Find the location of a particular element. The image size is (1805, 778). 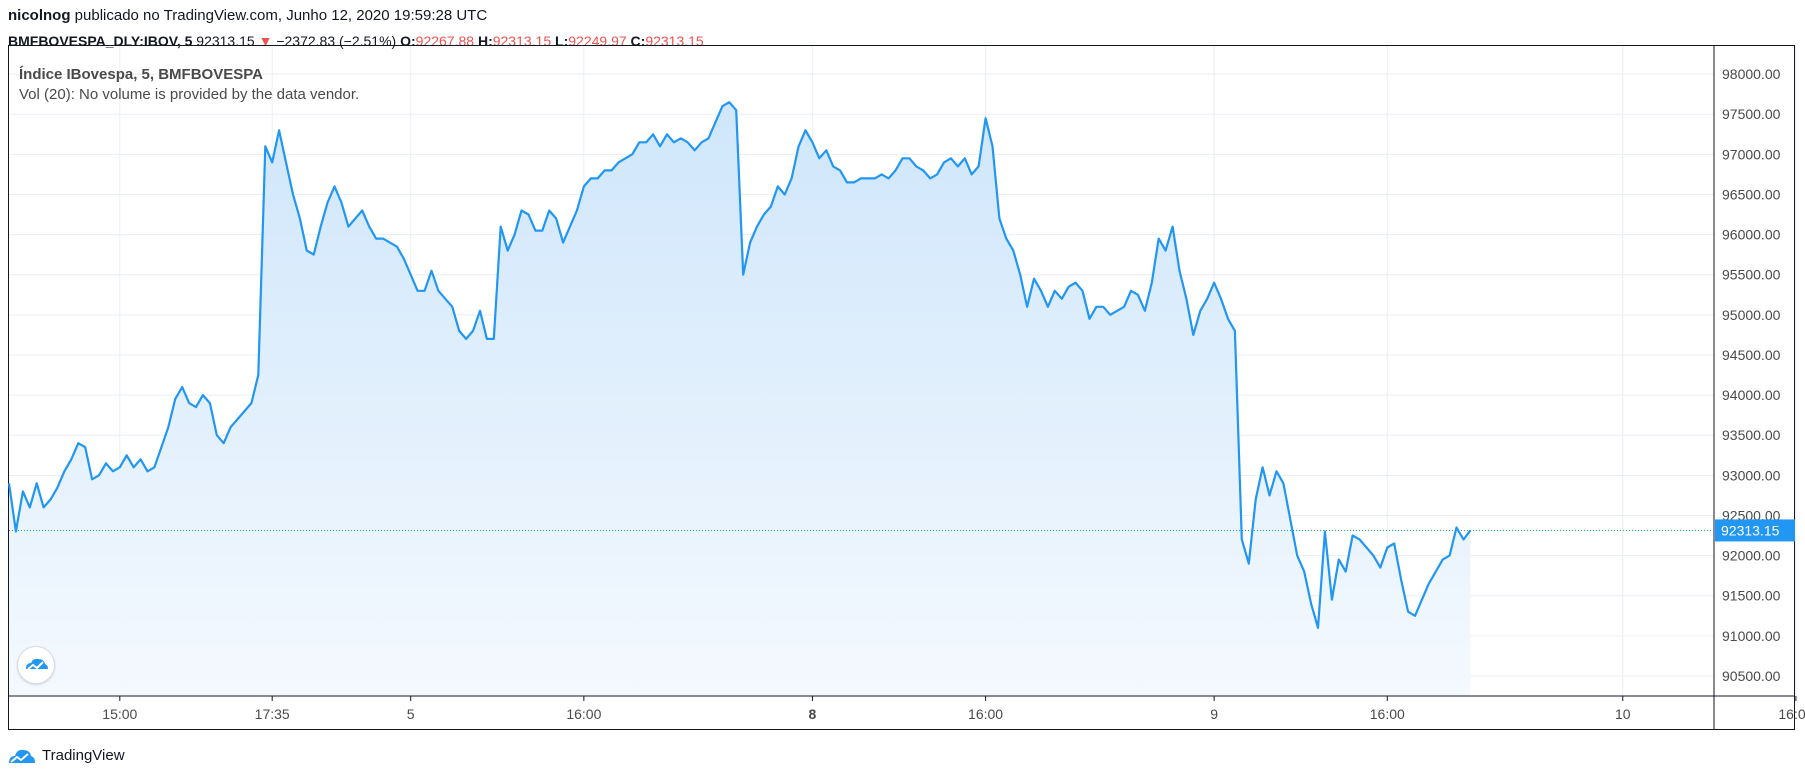

last-price-label-bg is located at coordinates (1755, 530).